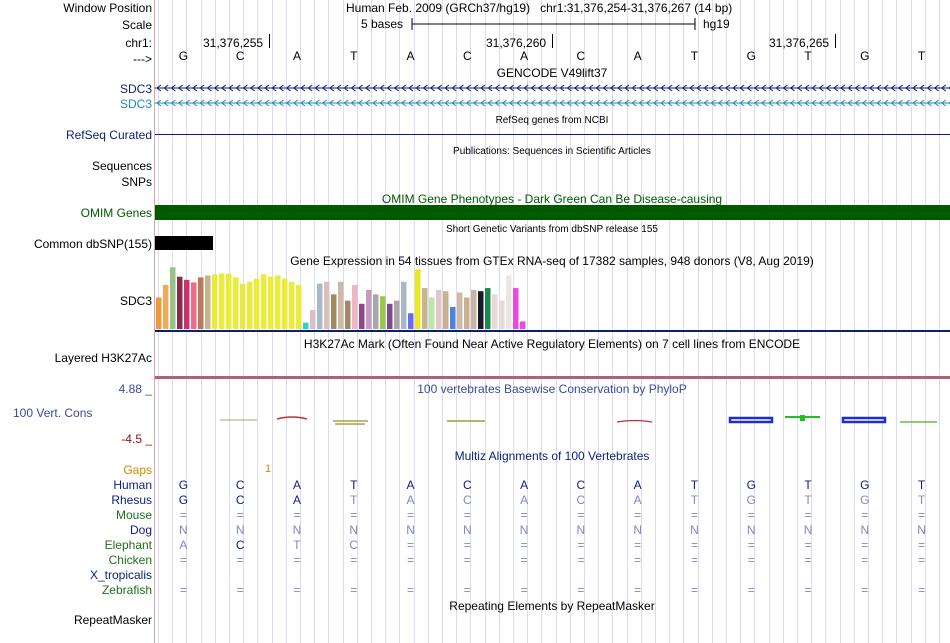  What do you see at coordinates (126, 590) in the screenshot?
I see `species-label: Zebrafish` at bounding box center [126, 590].